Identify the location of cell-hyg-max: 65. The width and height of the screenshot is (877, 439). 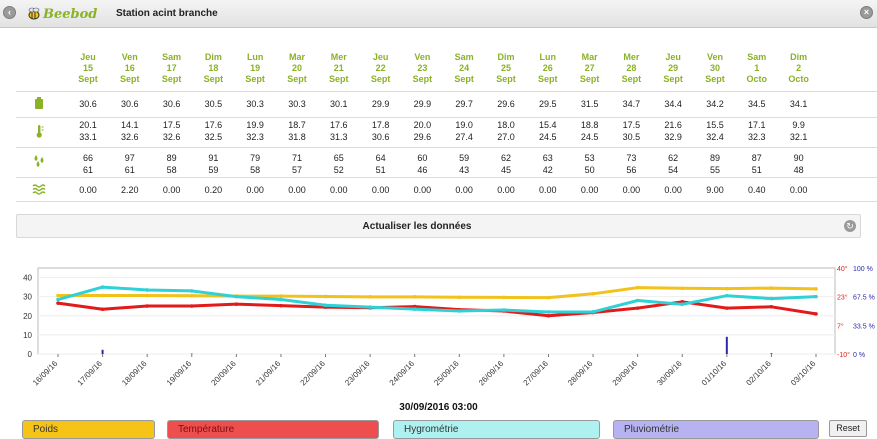
(338, 158).